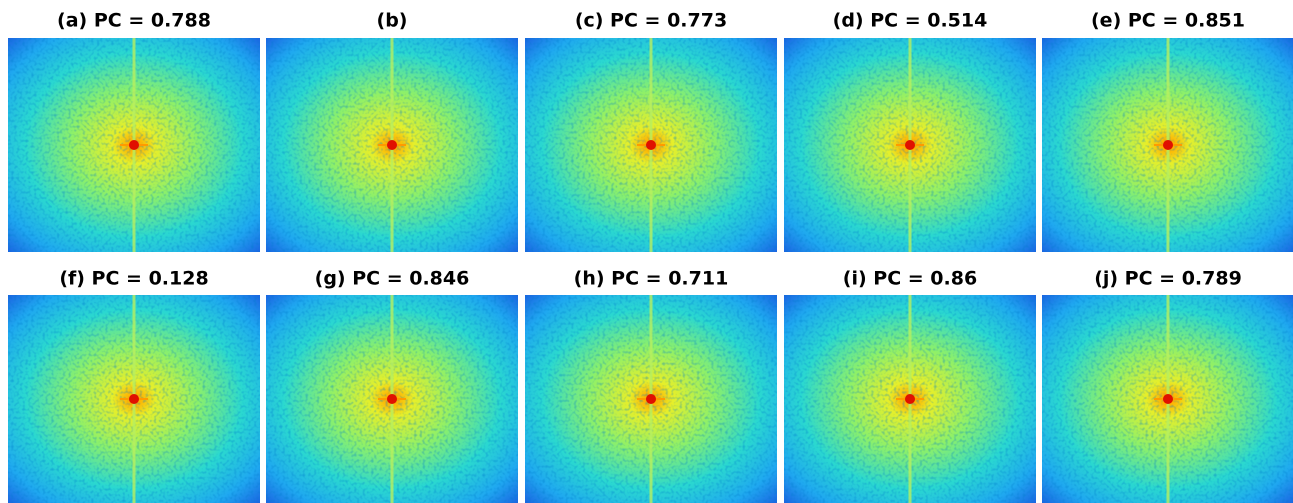  I want to click on panel-title: (h) PC = 0.711, so click(651, 279).